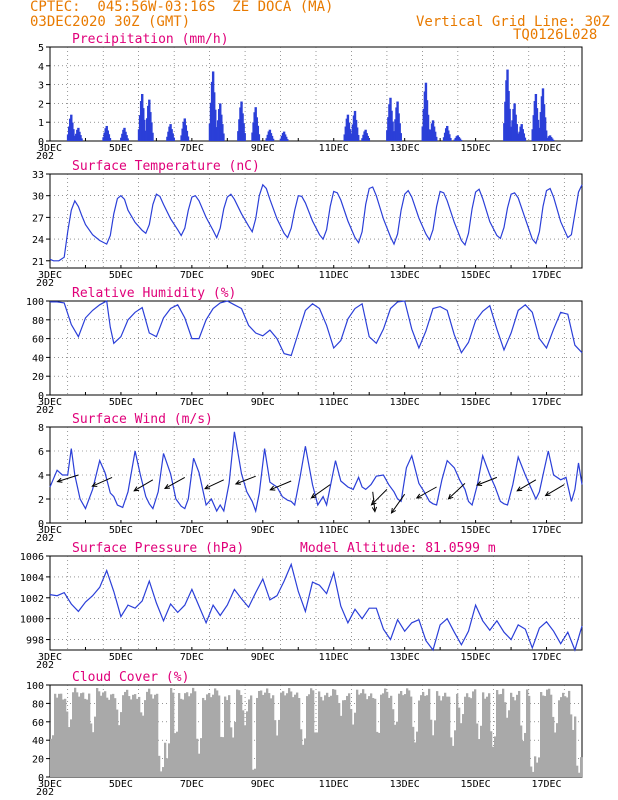  Describe the element at coordinates (405, 657) in the screenshot. I see `pressure-xtick-label: 13DEC` at that location.